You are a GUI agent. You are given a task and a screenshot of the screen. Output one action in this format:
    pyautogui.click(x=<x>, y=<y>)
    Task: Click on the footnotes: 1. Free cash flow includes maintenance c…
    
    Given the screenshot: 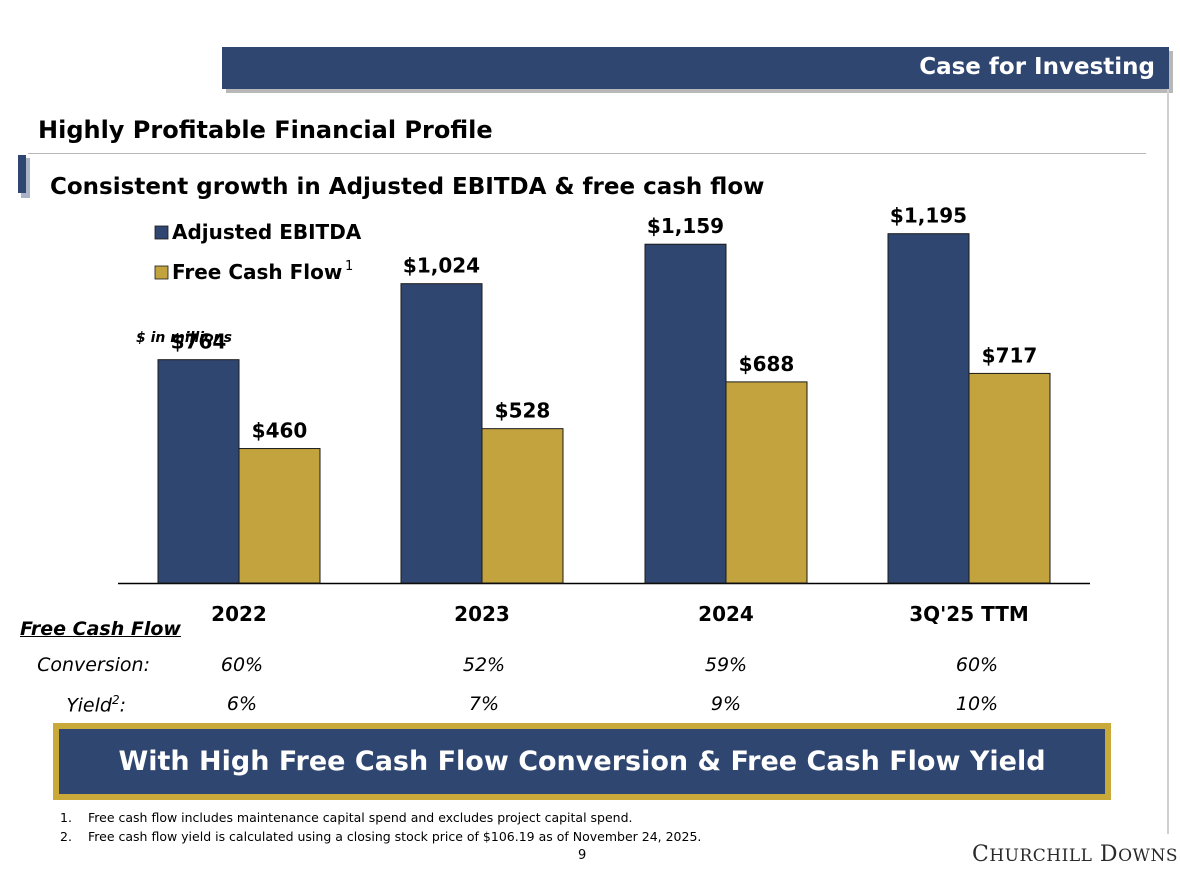 What is the action you would take?
    pyautogui.click(x=380, y=827)
    